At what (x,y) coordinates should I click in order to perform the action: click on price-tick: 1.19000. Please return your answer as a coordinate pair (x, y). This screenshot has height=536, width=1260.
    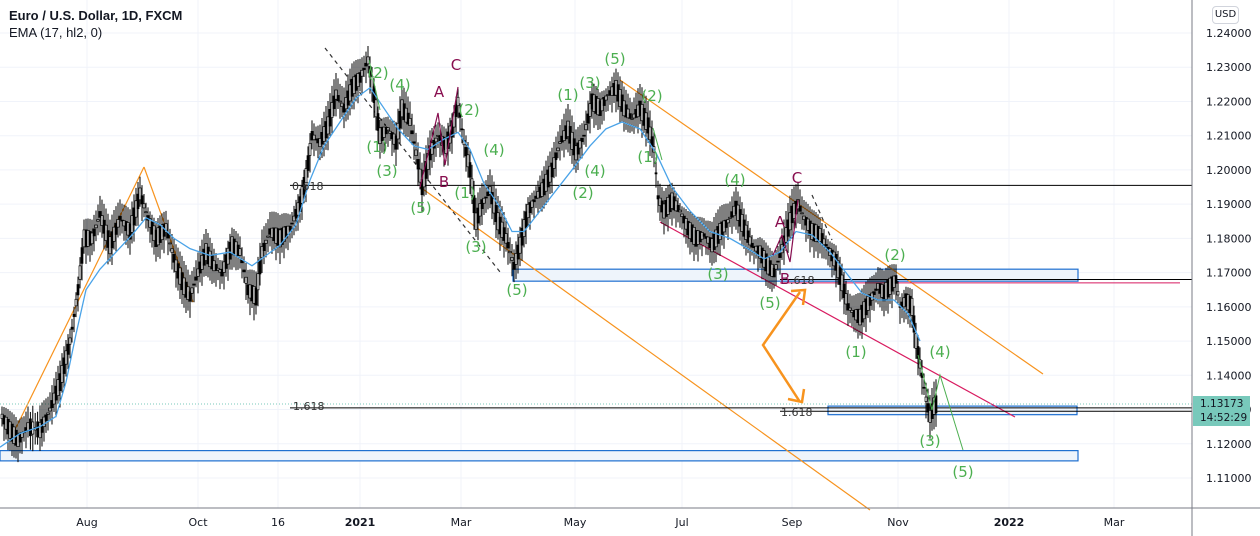
    Looking at the image, I should click on (1229, 204).